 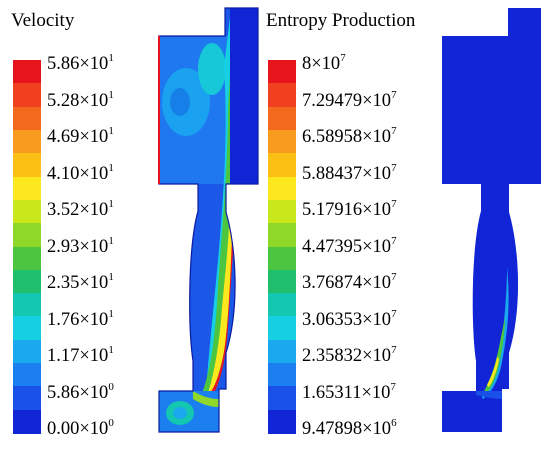 I want to click on colorbar-tick-label: 8×10⁷, so click(x=324, y=63).